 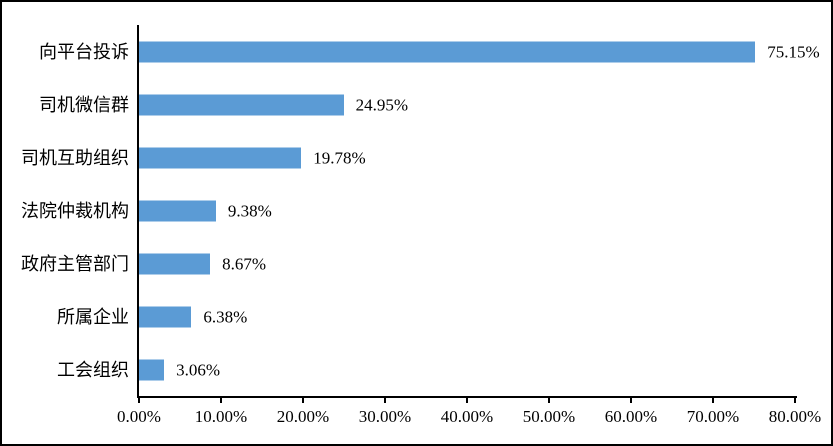 What do you see at coordinates (409, 210) in the screenshot?
I see `bar-row: 法院仲裁机构 9.38%` at bounding box center [409, 210].